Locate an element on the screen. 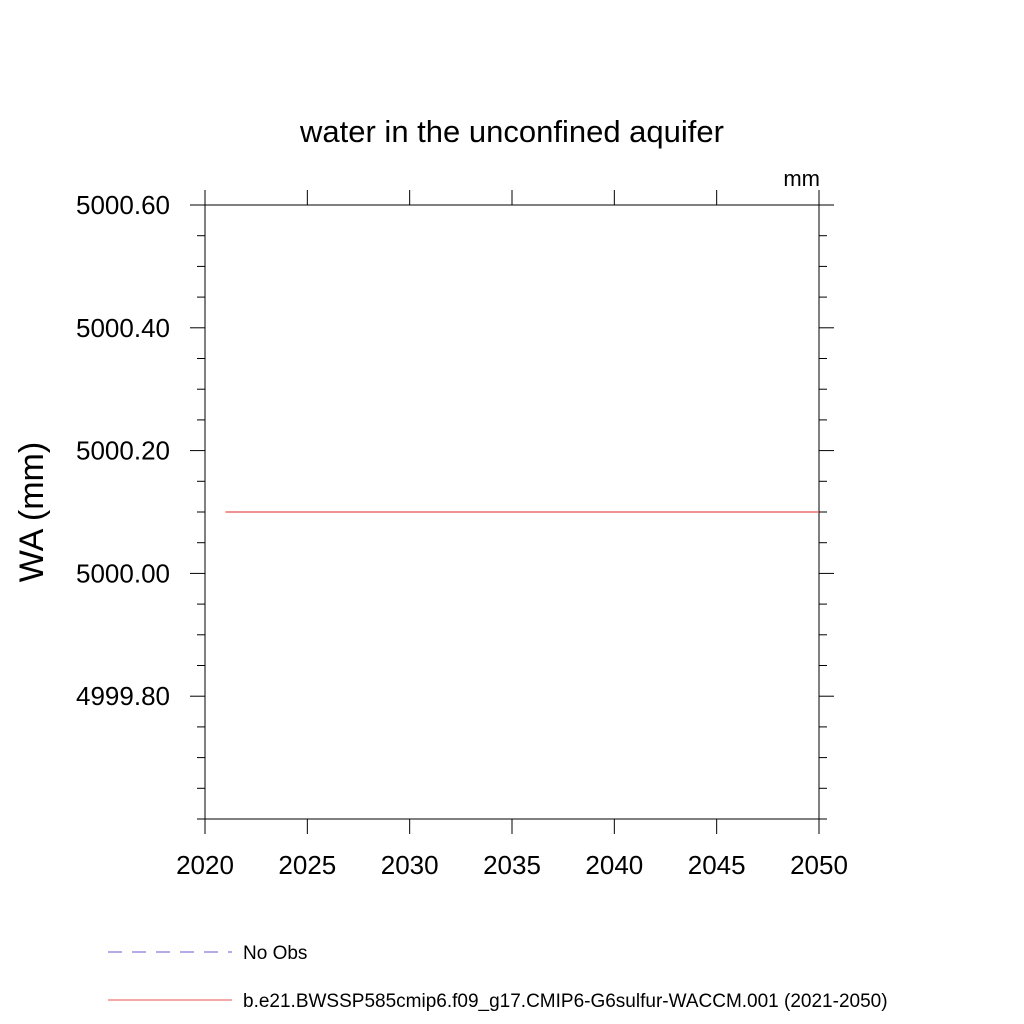  x-tick-label: 2050 is located at coordinates (819, 865).